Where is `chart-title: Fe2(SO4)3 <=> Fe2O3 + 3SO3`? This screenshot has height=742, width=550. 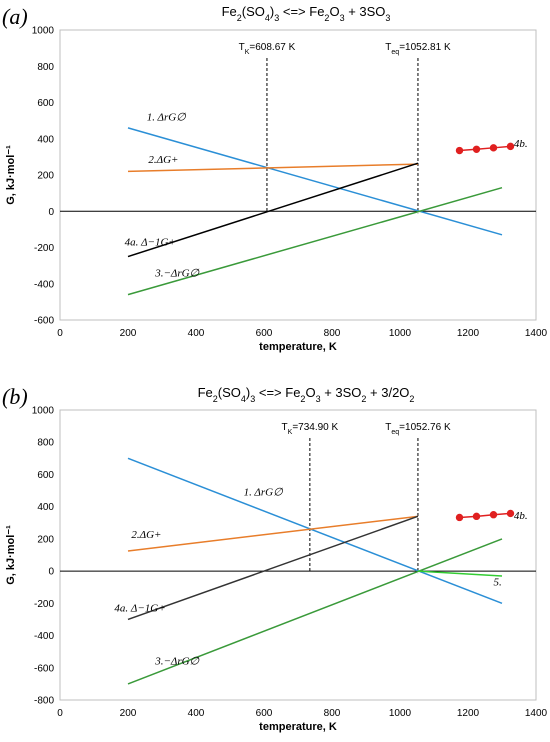 chart-title: Fe2(SO4)3 <=> Fe2O3 + 3SO3 is located at coordinates (306, 13).